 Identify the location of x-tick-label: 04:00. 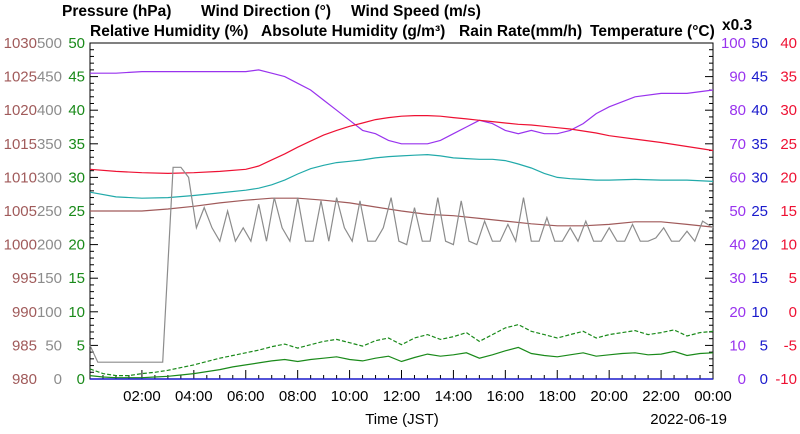
(194, 396).